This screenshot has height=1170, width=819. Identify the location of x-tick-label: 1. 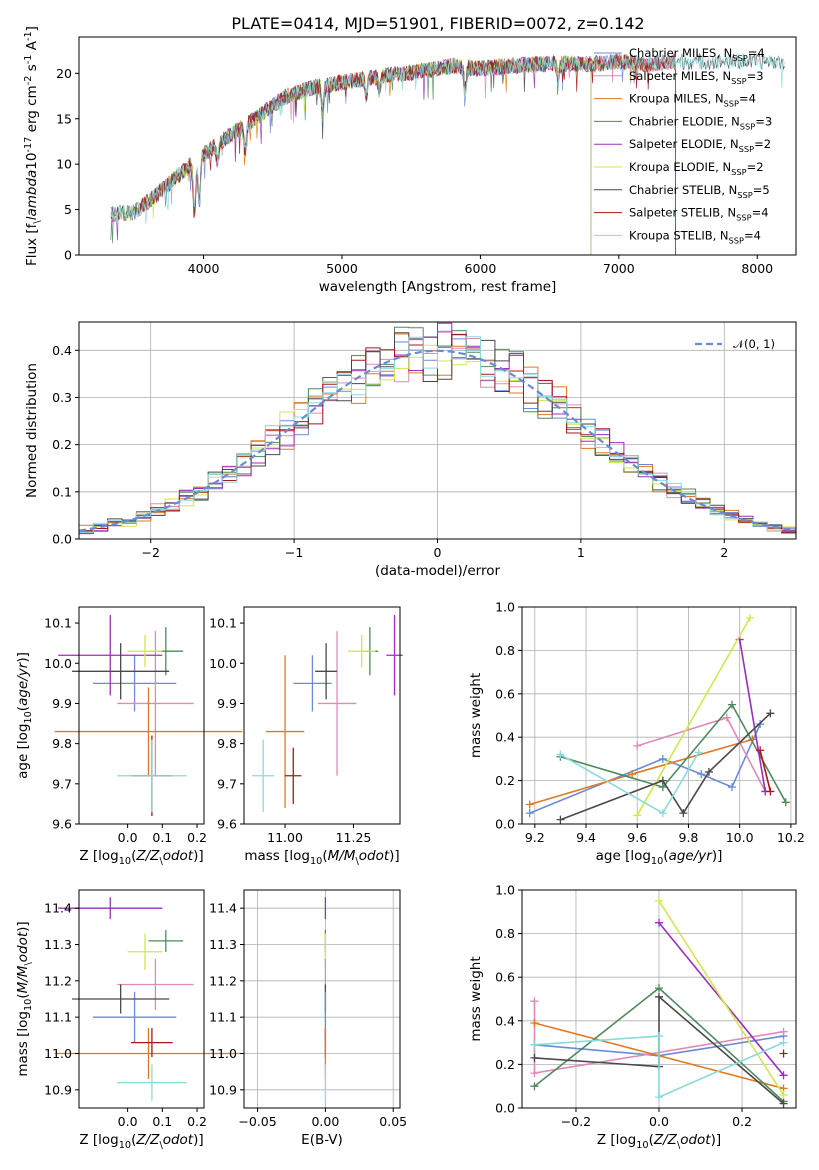
(581, 552).